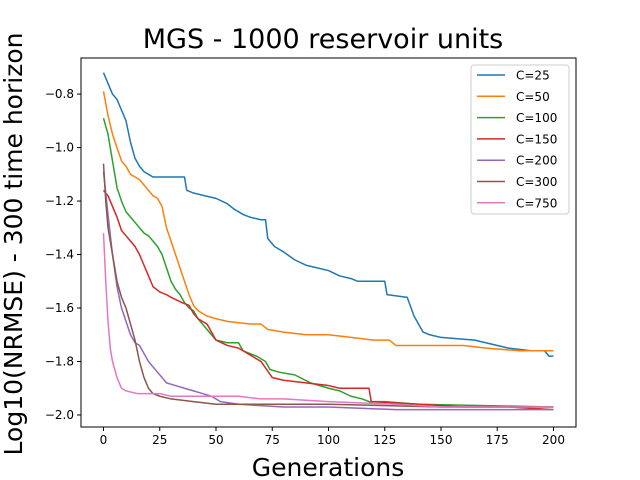 This screenshot has height=480, width=640. What do you see at coordinates (159, 440) in the screenshot?
I see `x-tick-label: 25` at bounding box center [159, 440].